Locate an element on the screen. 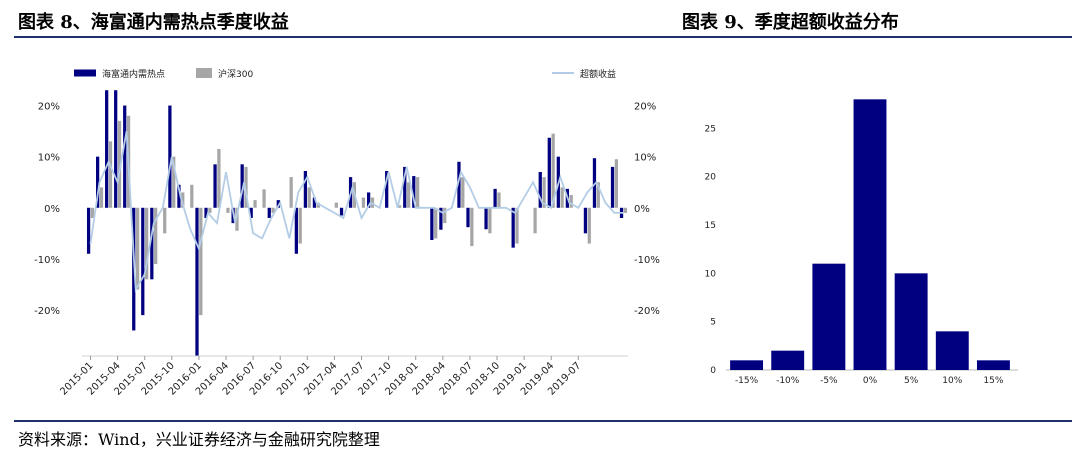 The width and height of the screenshot is (1080, 455). y-tick-right-3: -10% is located at coordinates (647, 260).